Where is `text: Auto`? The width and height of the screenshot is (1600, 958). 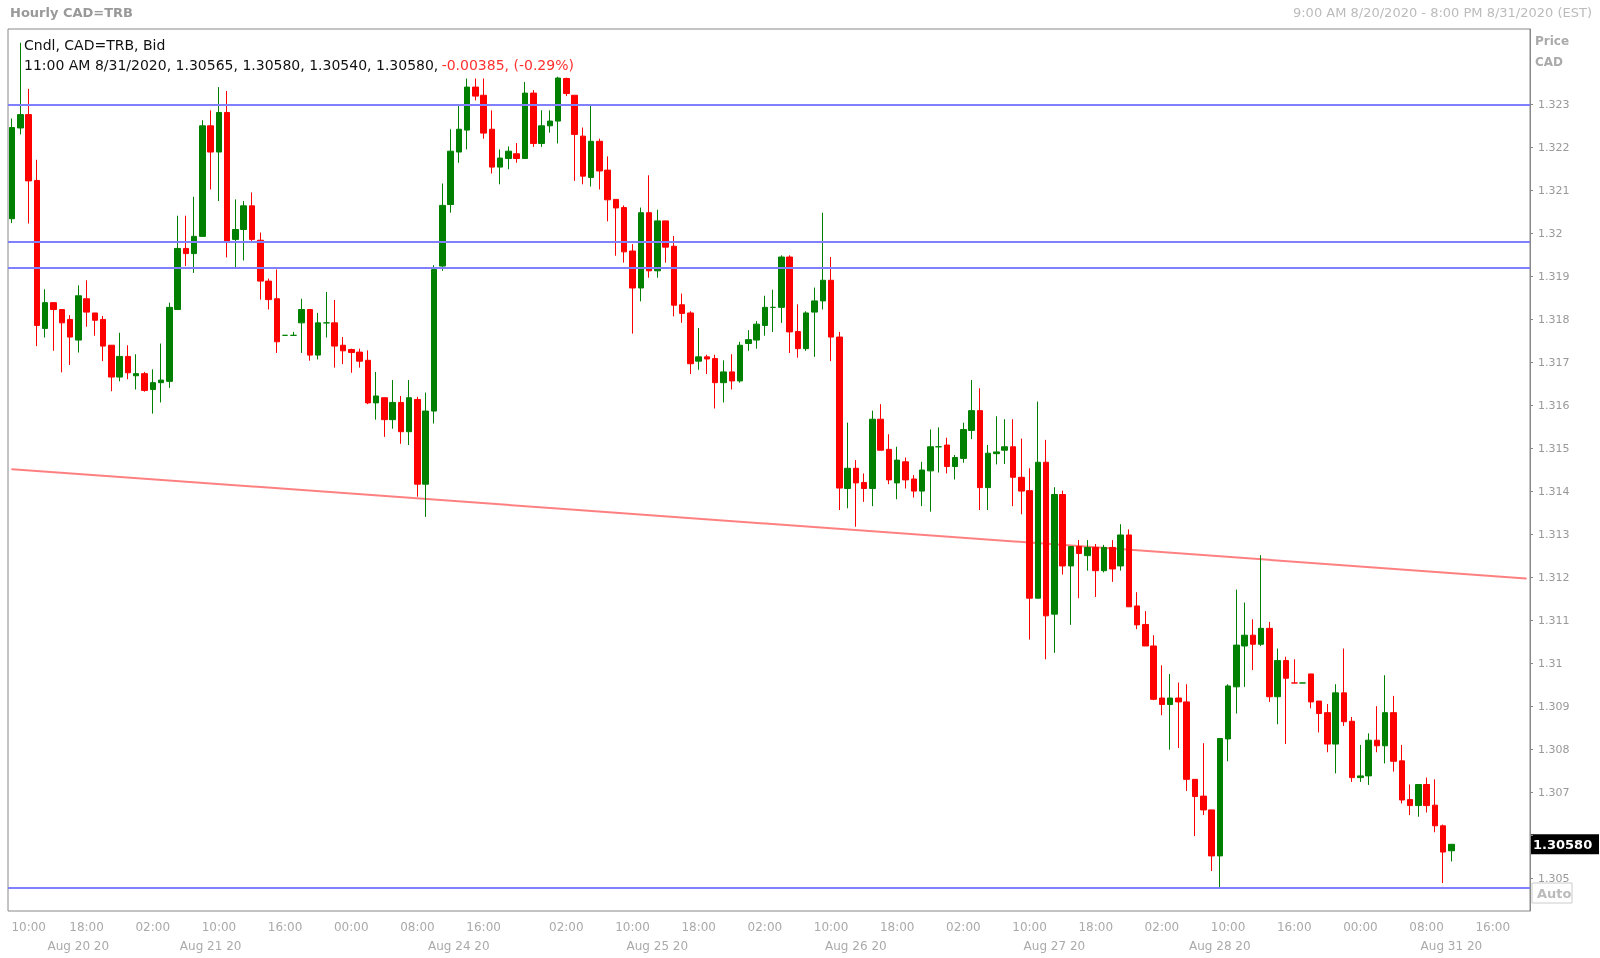
text: Auto is located at coordinates (1554, 893).